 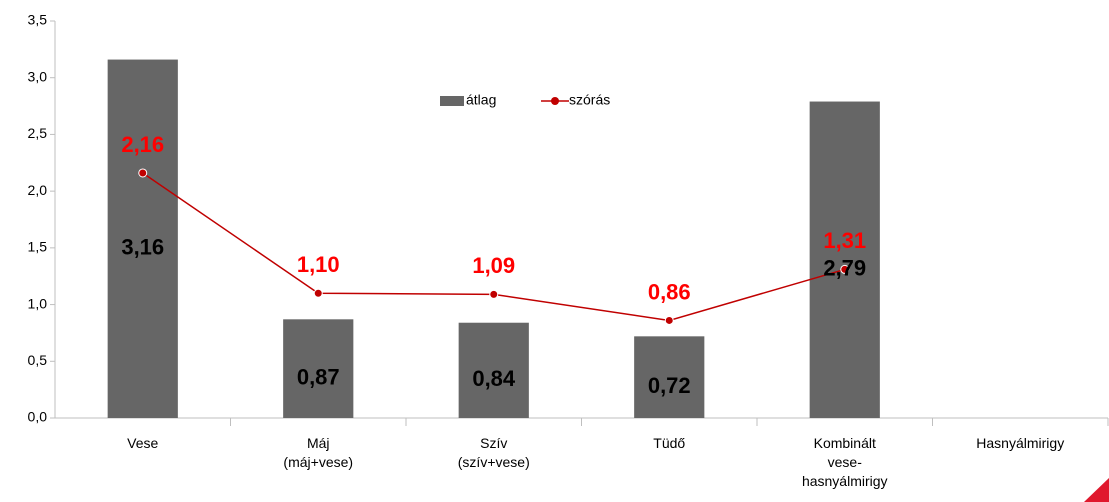 What do you see at coordinates (318, 376) in the screenshot?
I see `bar-value-label: 0,87` at bounding box center [318, 376].